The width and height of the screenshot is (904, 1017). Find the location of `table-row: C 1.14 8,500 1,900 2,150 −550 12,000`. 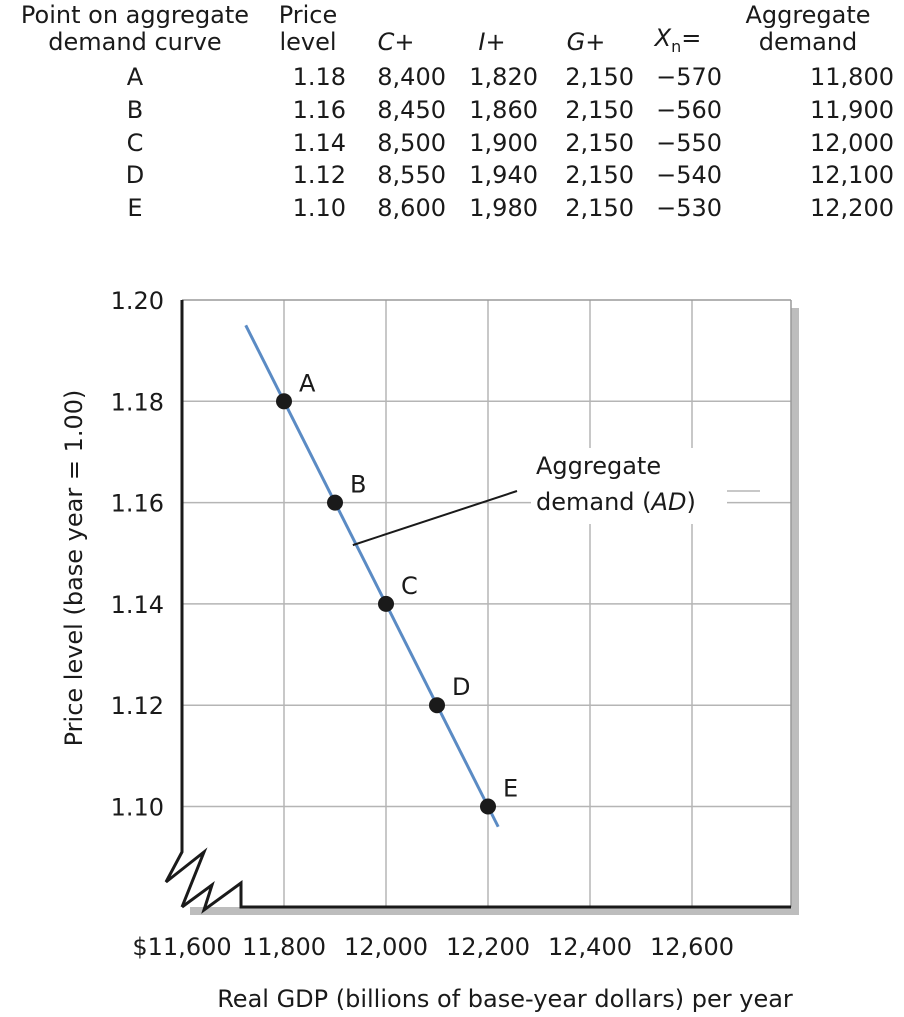

table-row: C 1.14 8,500 1,900 2,150 −550 12,000 is located at coordinates (447, 144).